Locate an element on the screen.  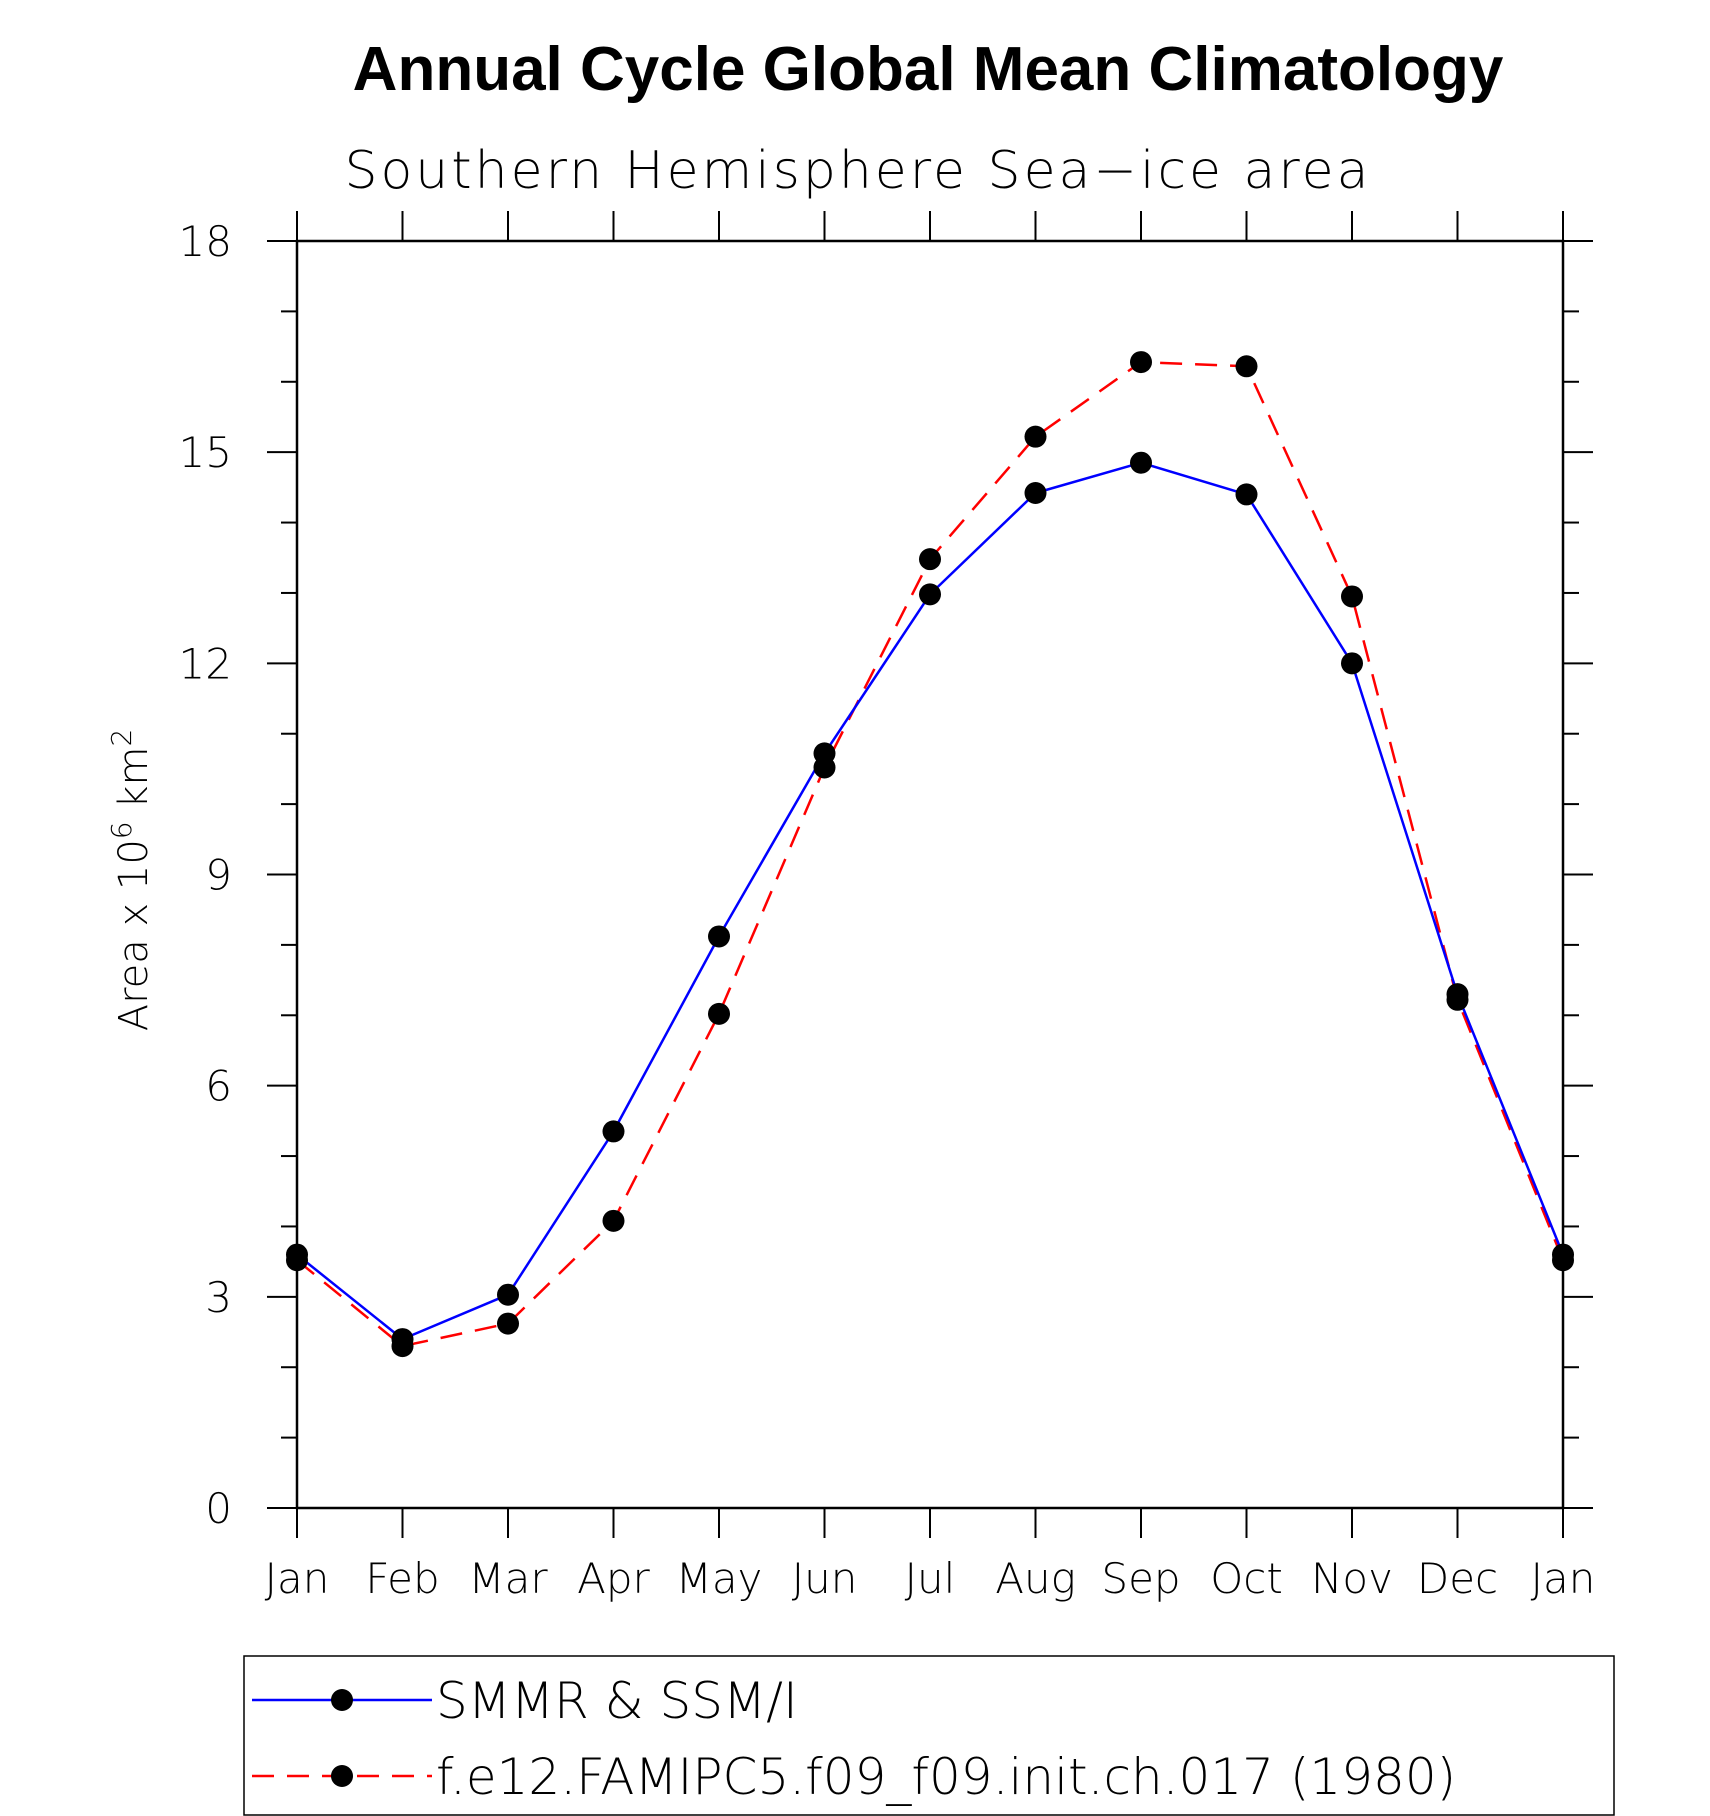
x-tick-label: Dec is located at coordinates (1457, 1578).